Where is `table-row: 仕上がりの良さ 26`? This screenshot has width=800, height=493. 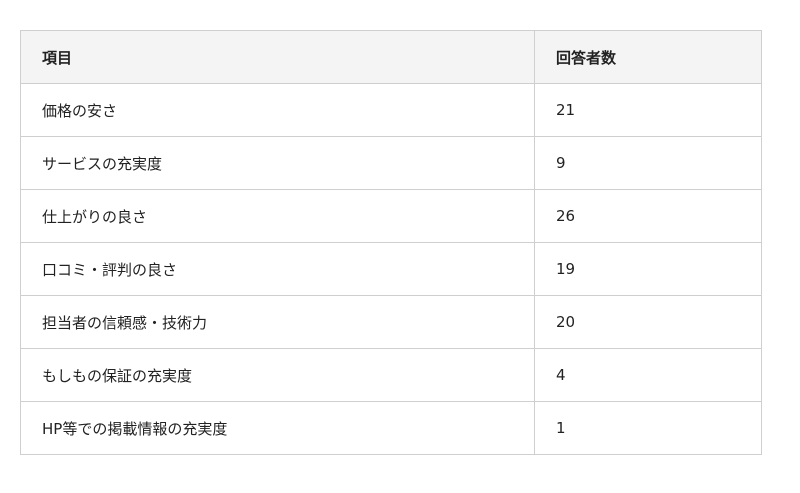 table-row: 仕上がりの良さ 26 is located at coordinates (391, 216).